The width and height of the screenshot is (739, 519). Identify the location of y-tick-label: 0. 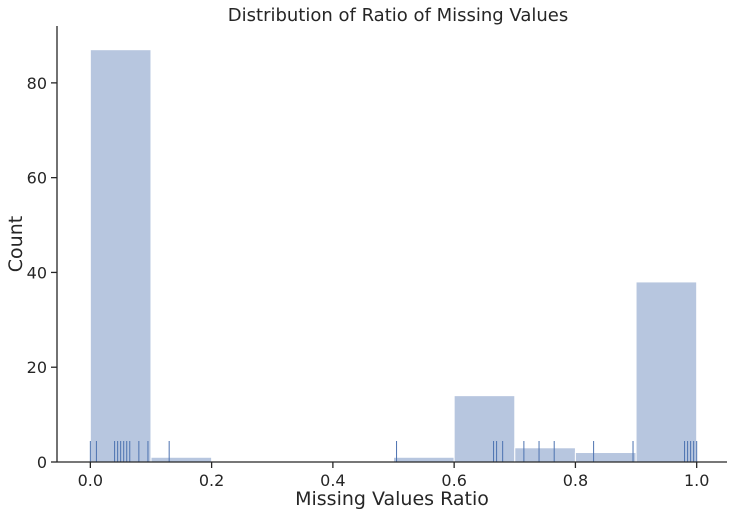
(42, 462).